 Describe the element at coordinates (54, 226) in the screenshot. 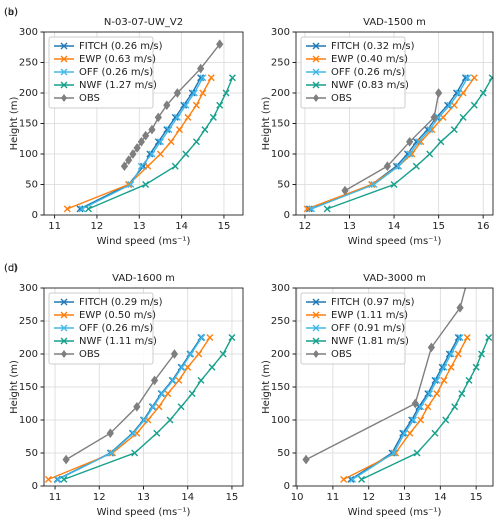

I see `x-tick-label: 11` at that location.